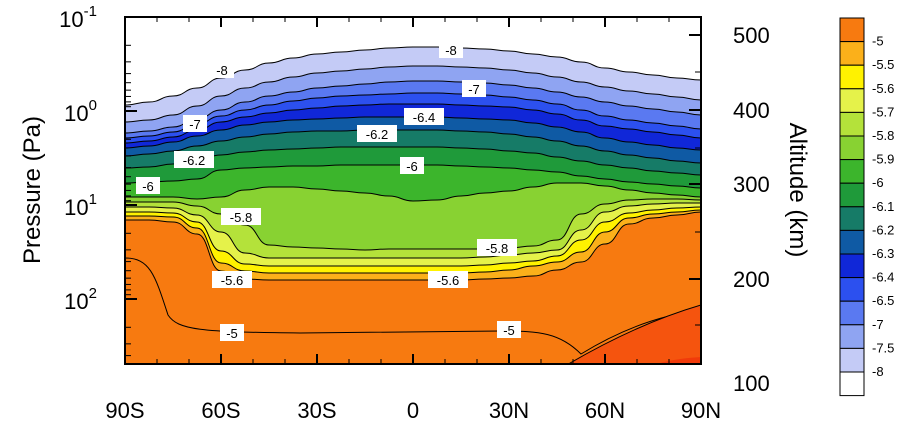  I want to click on x-tick-label: 90N, so click(701, 410).